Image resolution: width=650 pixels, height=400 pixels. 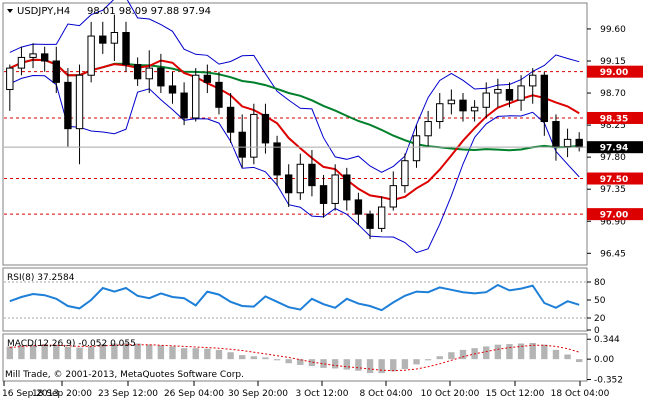 I want to click on price-tick-label: 96.45, so click(x=613, y=254).